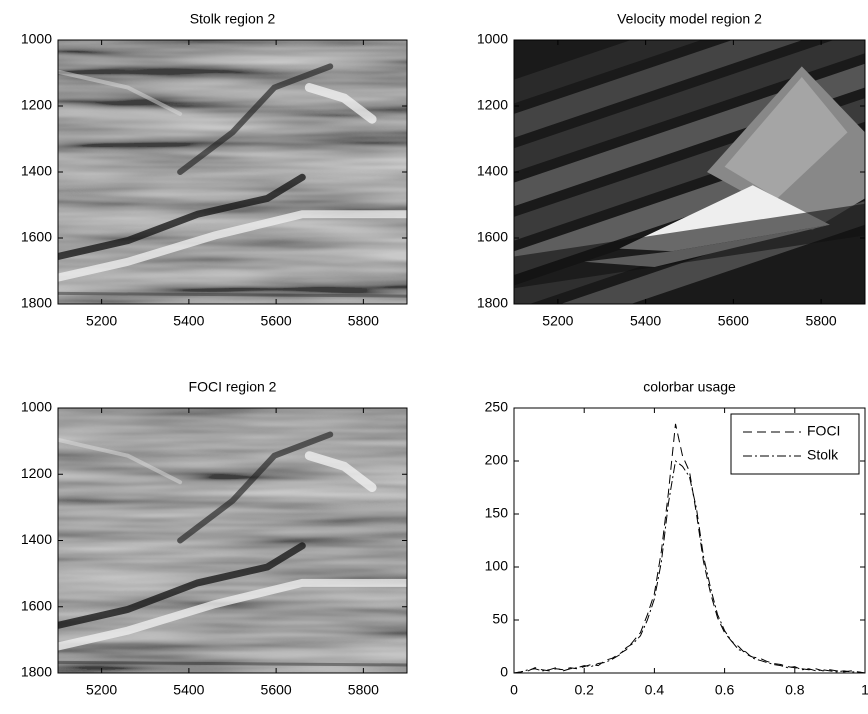  What do you see at coordinates (584, 690) in the screenshot?
I see `x-tick-label: 0.2` at bounding box center [584, 690].